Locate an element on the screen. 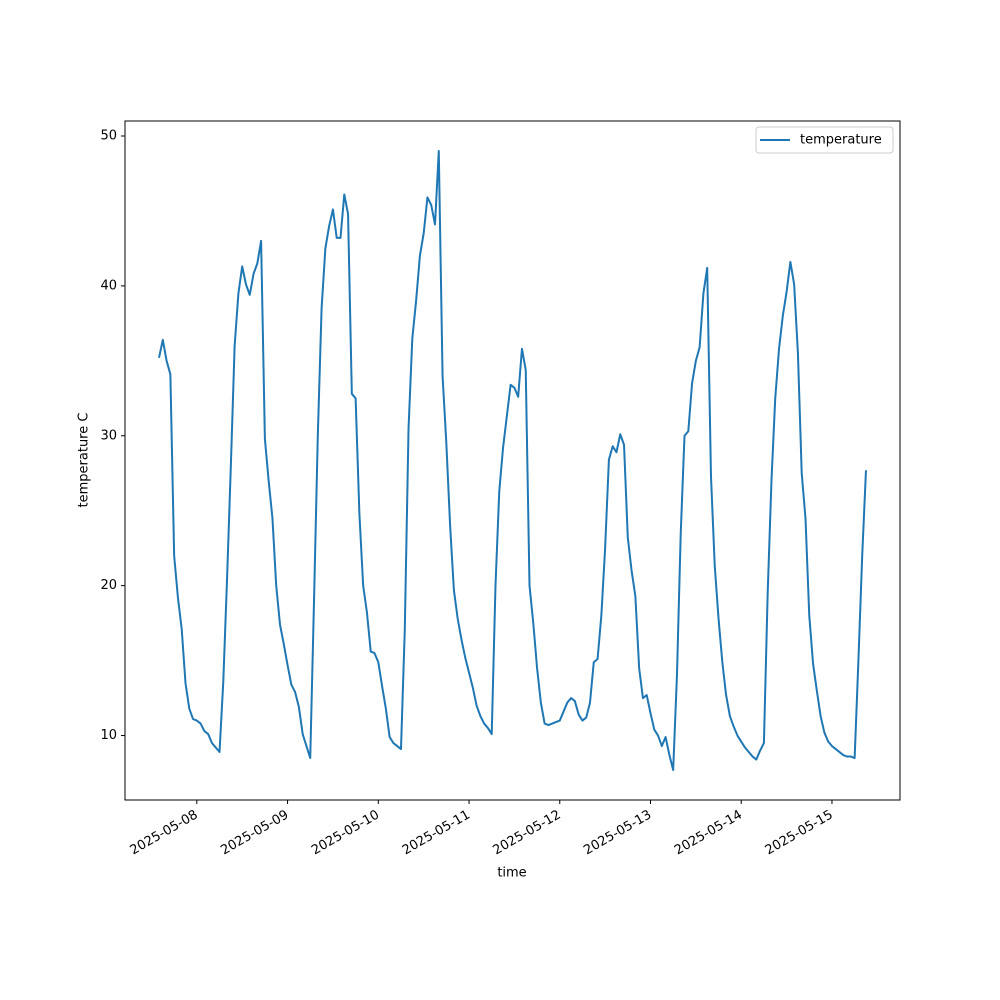  x-axis-label: time is located at coordinates (511, 873).